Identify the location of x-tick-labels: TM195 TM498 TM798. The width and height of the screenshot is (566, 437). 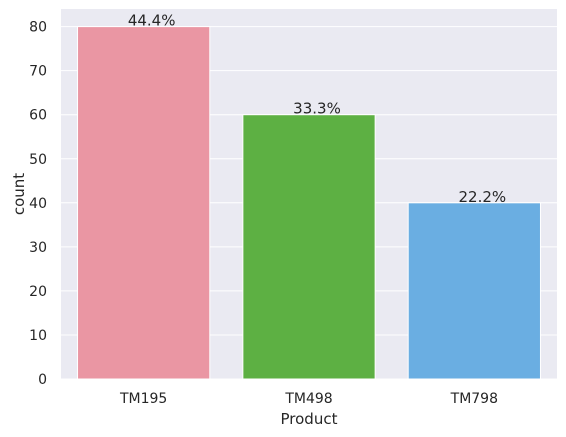
(308, 399).